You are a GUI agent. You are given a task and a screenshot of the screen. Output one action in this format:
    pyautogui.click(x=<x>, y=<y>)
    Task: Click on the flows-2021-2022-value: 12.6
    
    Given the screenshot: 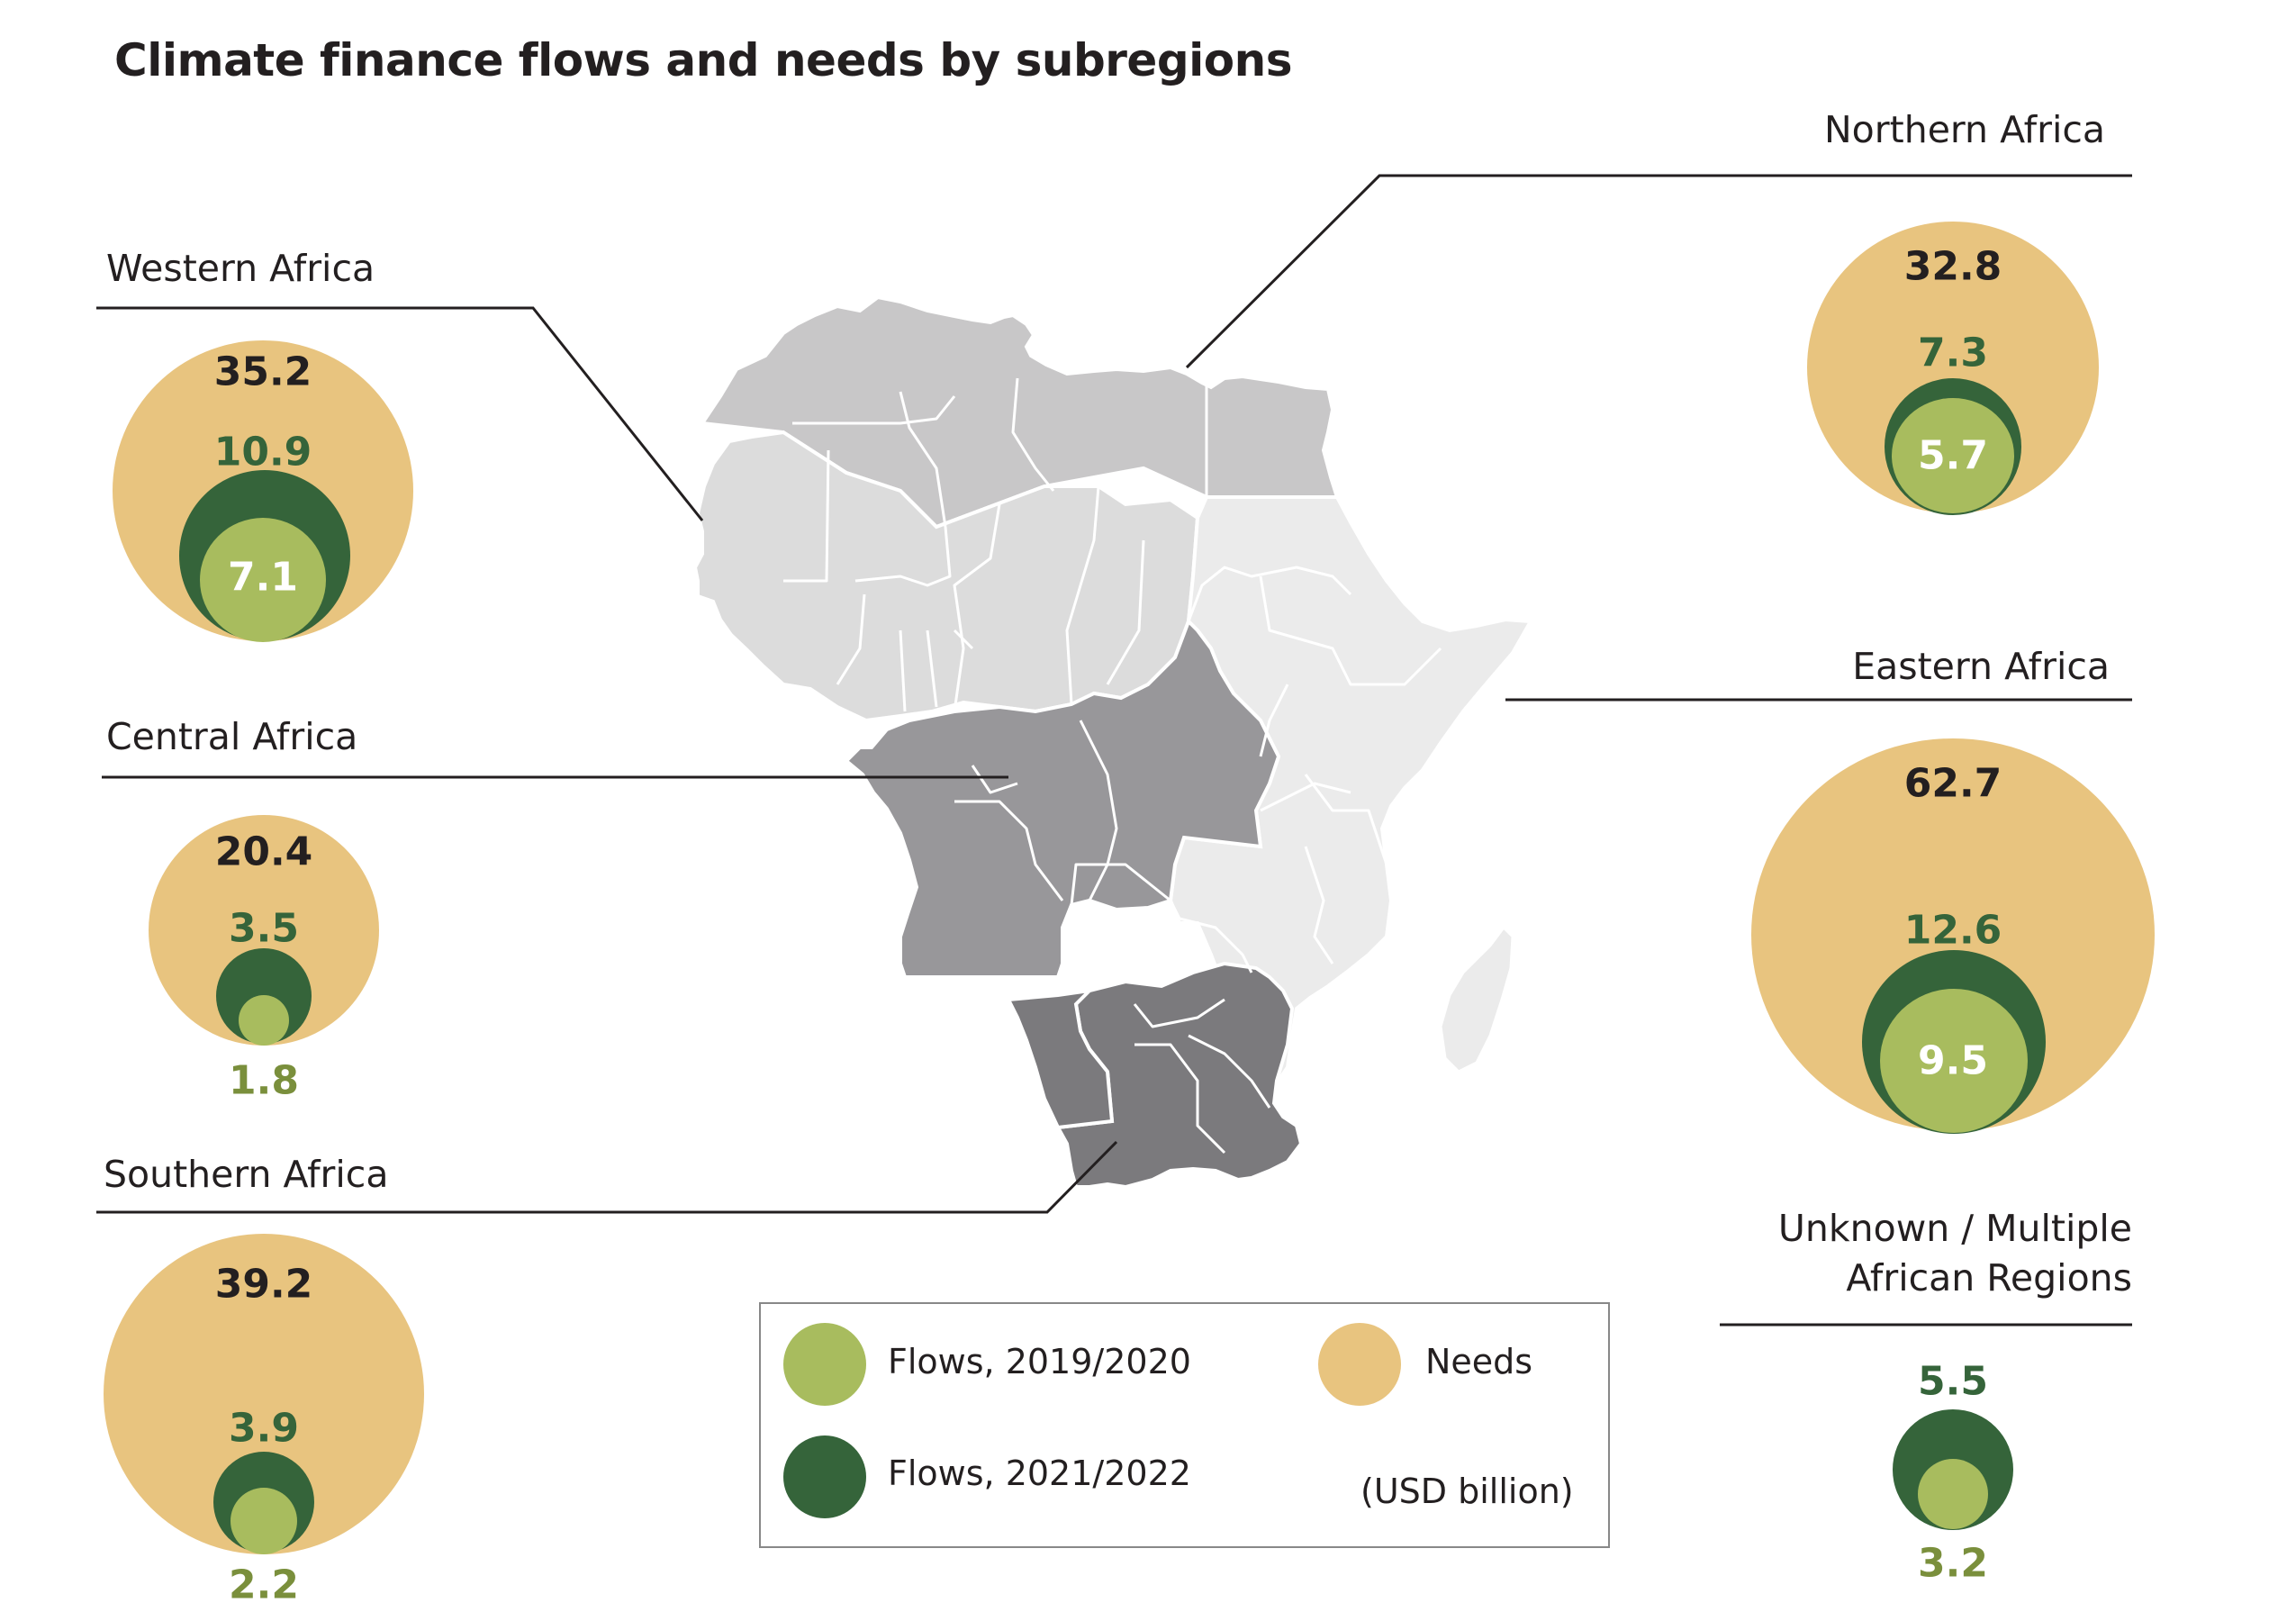 What is the action you would take?
    pyautogui.click(x=1952, y=930)
    